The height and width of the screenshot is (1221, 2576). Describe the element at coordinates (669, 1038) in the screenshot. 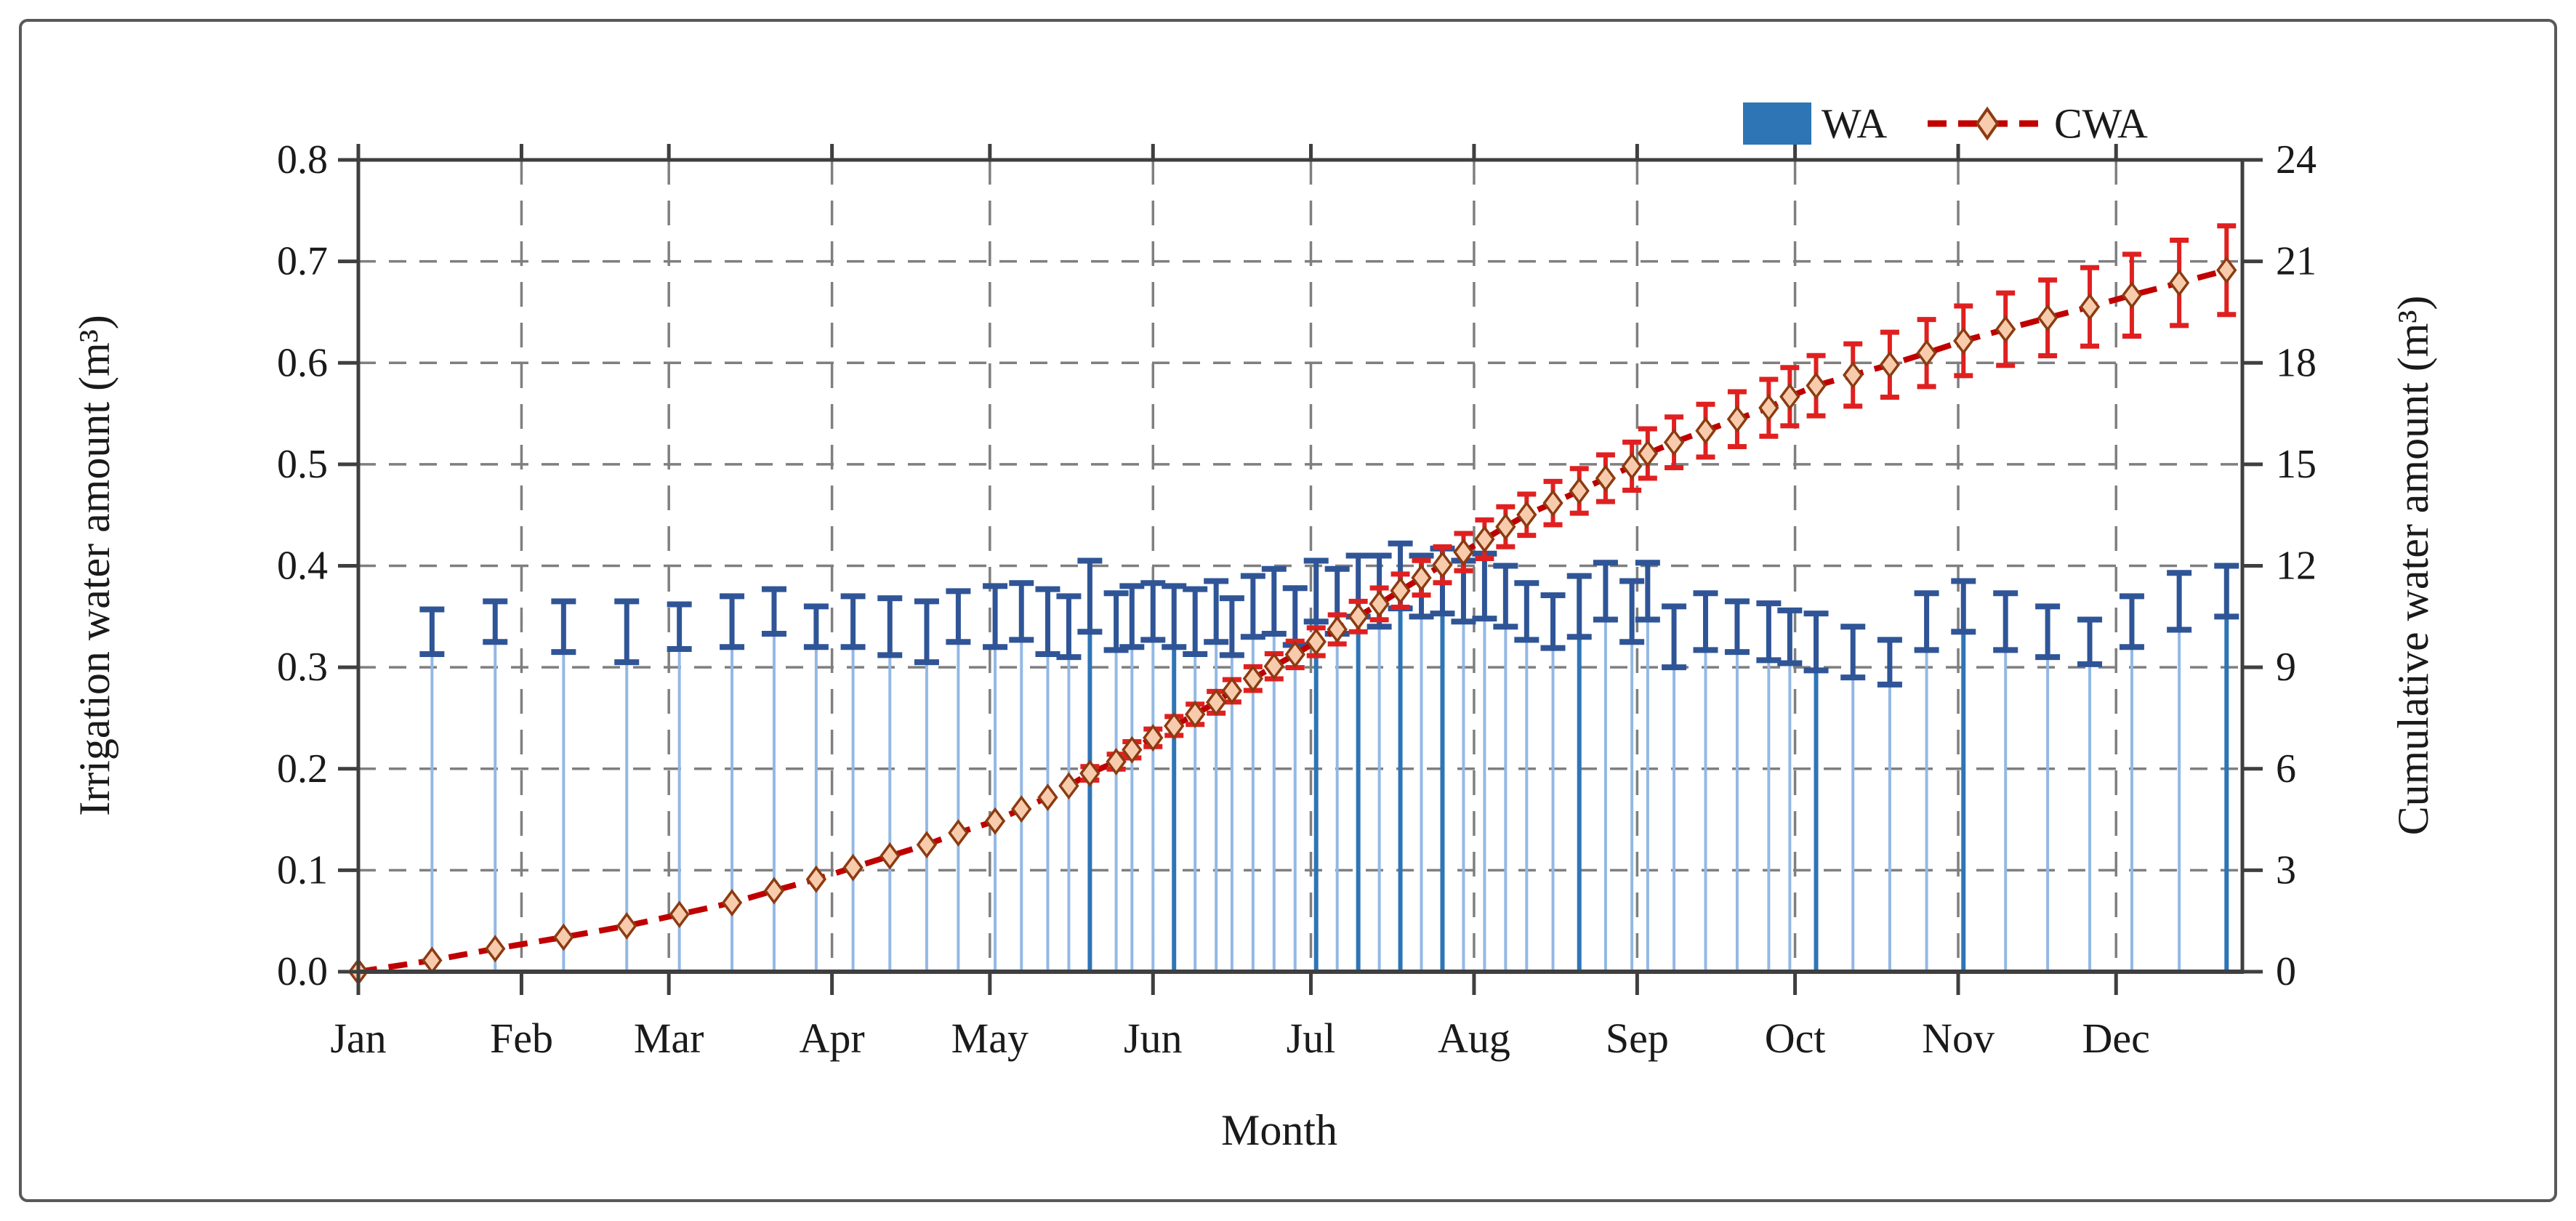

I see `x-month-label: Mar` at that location.